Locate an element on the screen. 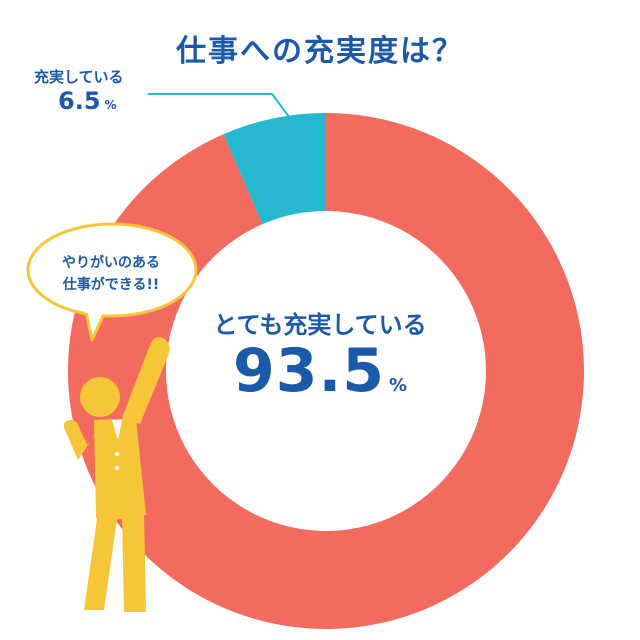 This screenshot has height=640, width=640. person-figure is located at coordinates (116, 474).